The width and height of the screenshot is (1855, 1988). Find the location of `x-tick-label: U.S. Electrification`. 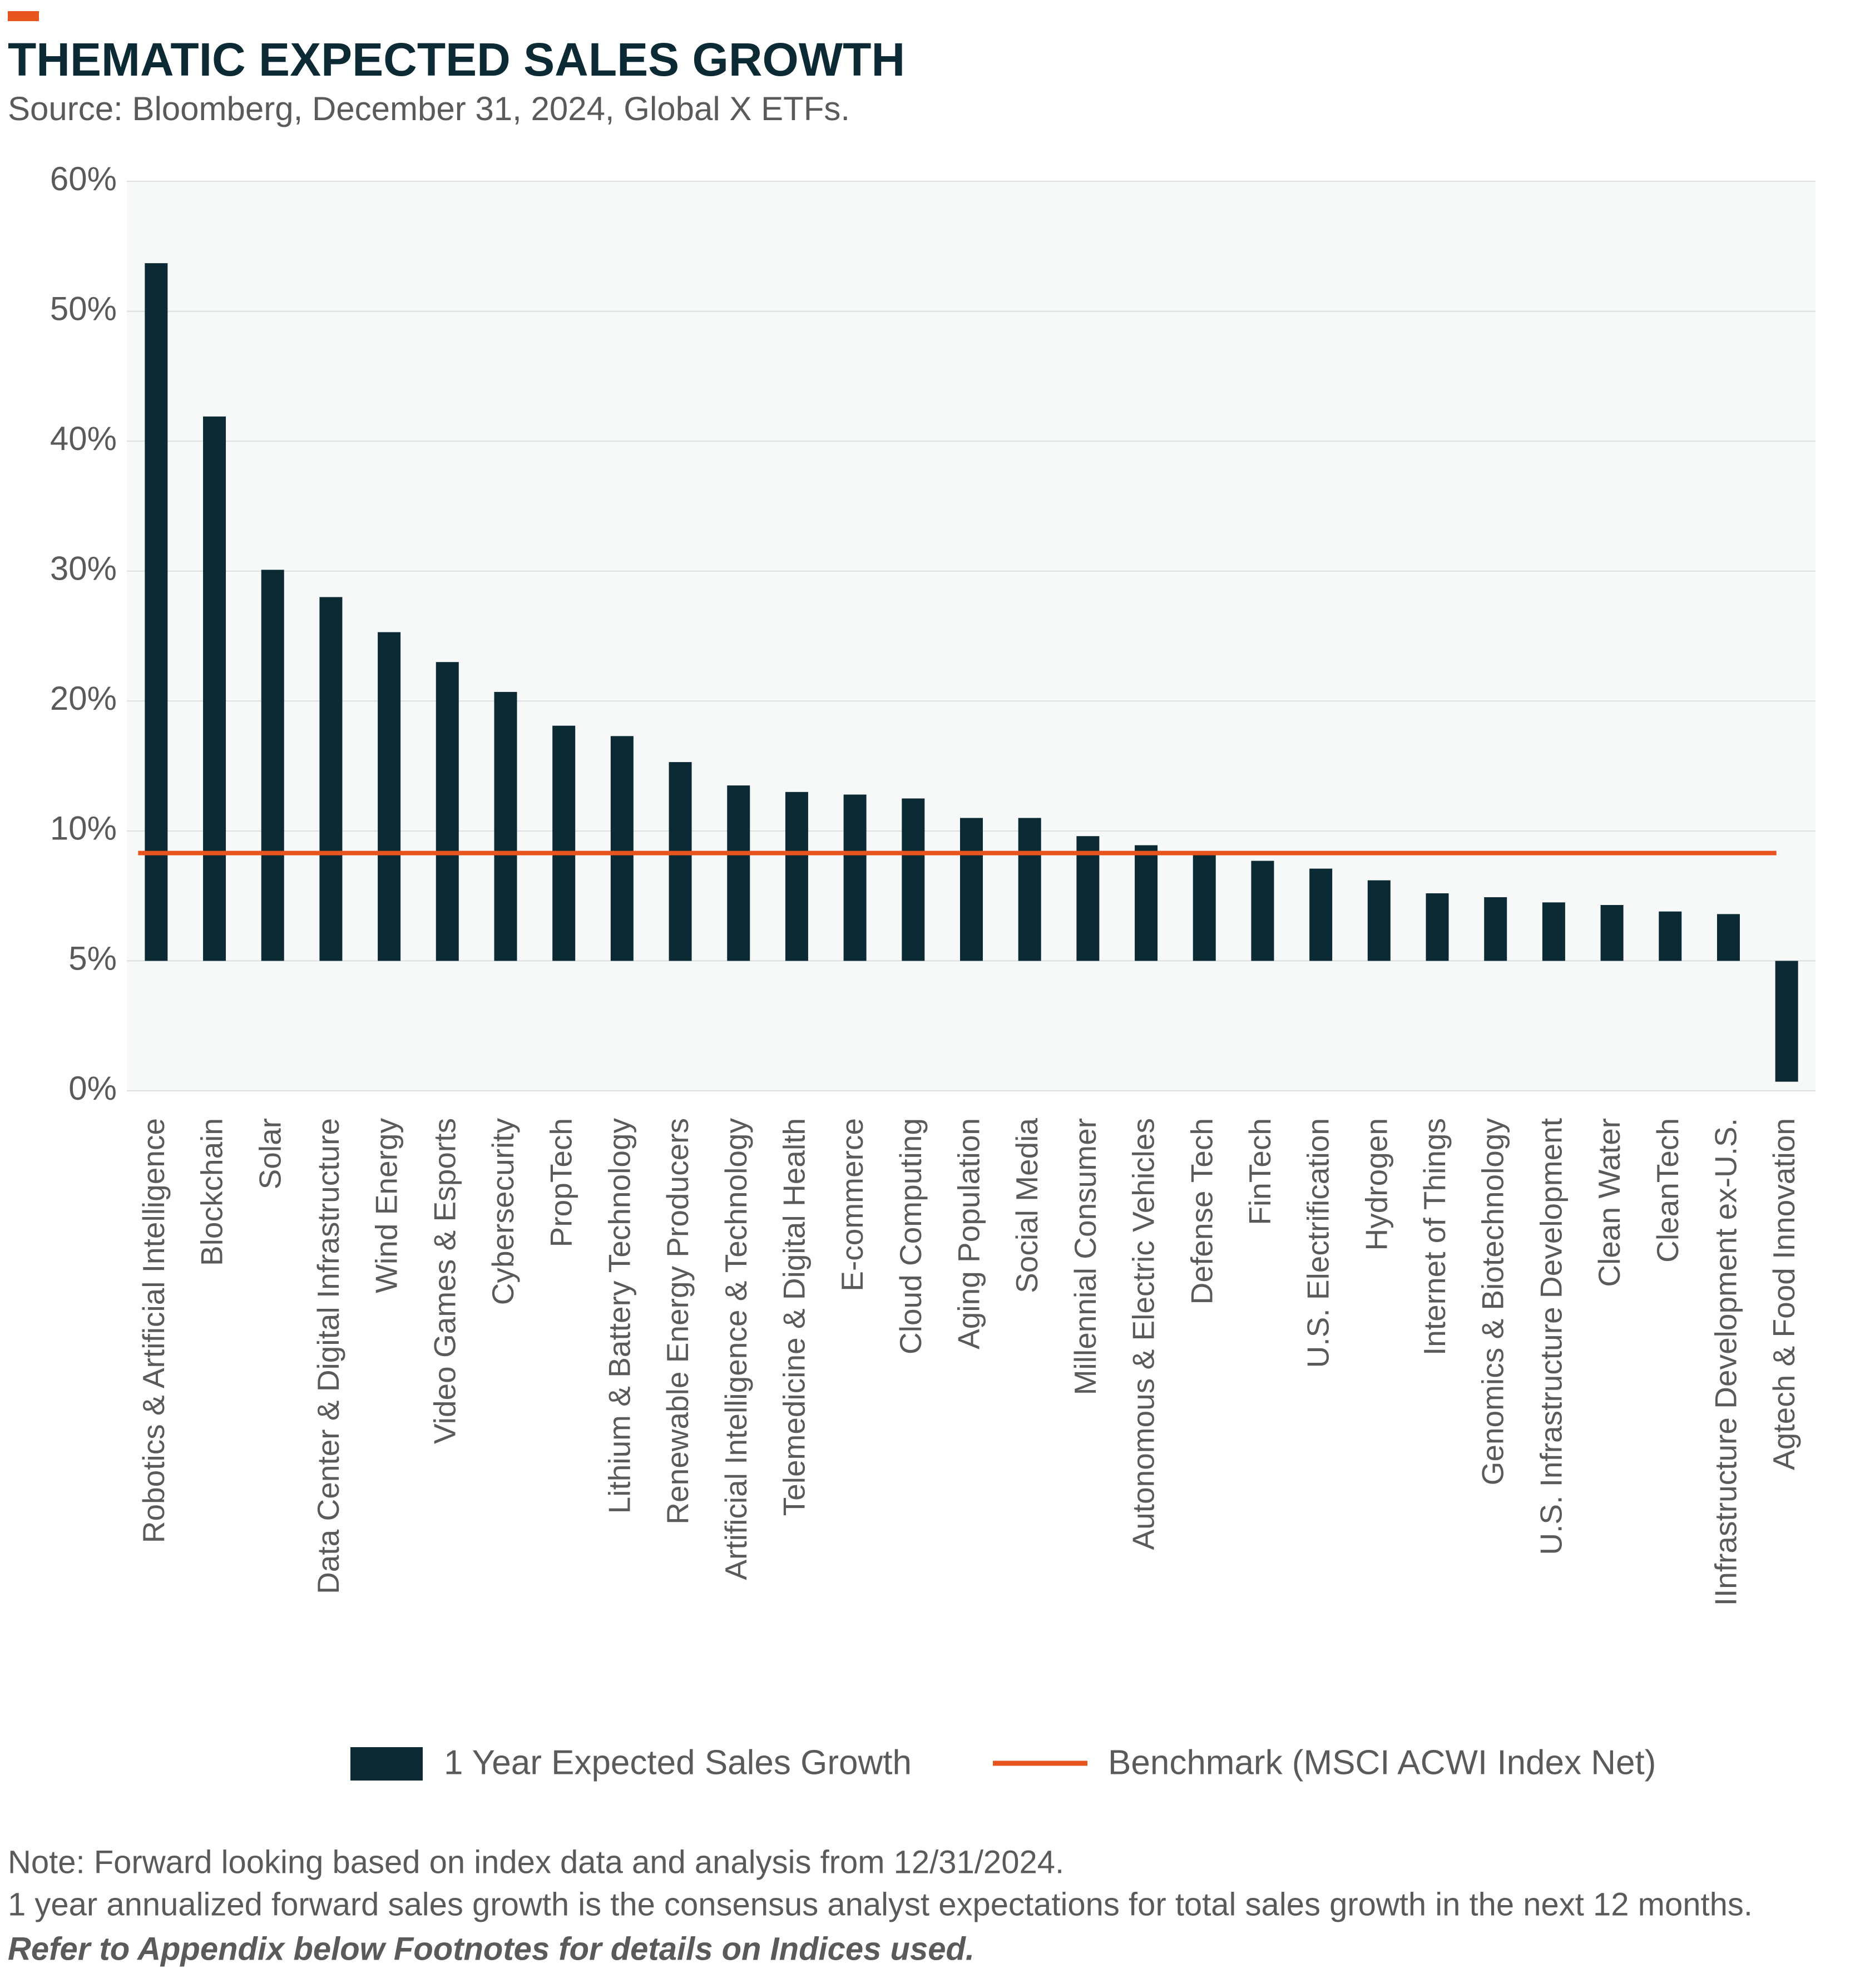

x-tick-label: U.S. Electrification is located at coordinates (1318, 1243).